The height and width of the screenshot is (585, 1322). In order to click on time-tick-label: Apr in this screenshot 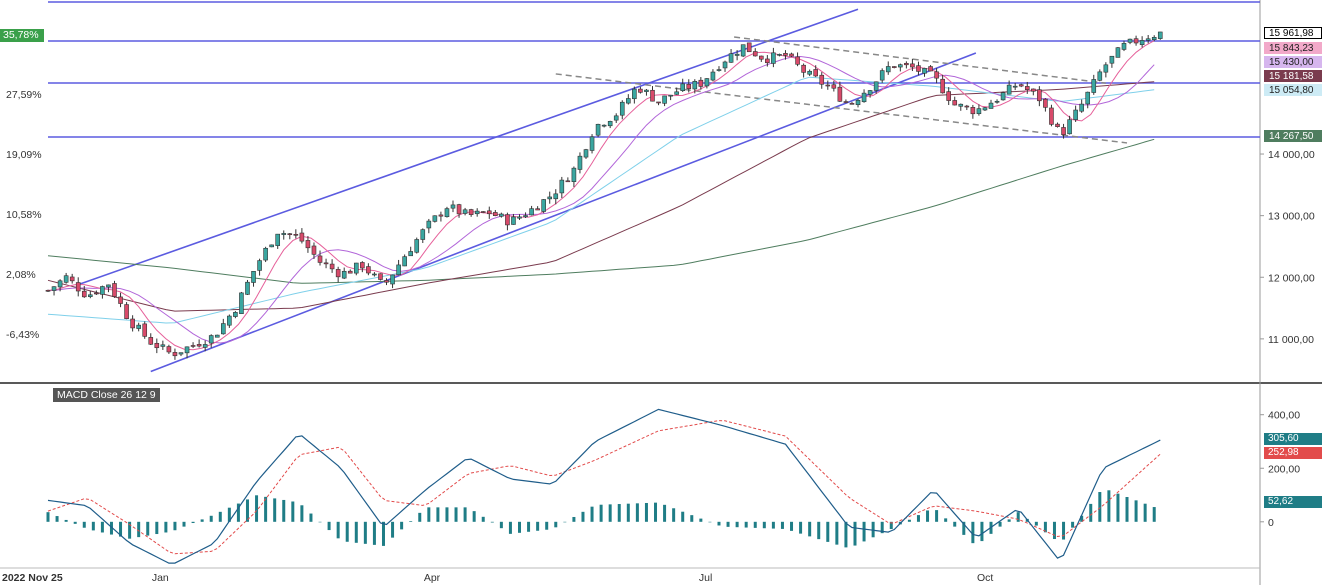, I will do `click(432, 578)`.